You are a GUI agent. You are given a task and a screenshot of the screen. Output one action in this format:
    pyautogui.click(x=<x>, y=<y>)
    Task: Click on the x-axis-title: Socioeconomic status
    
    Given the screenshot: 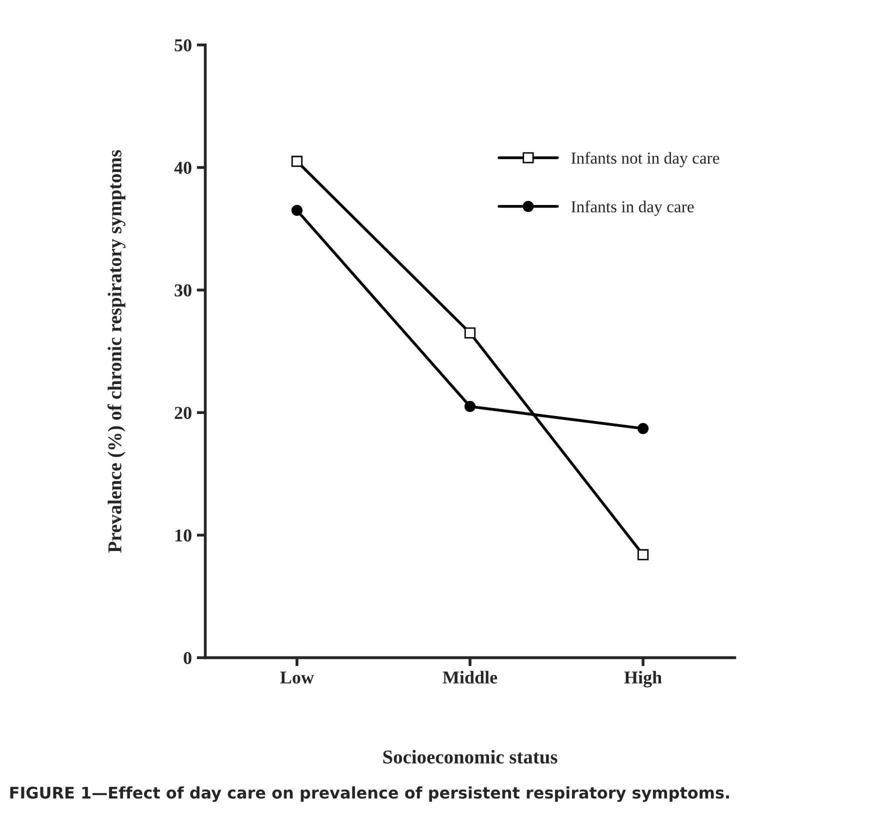 What is the action you would take?
    pyautogui.click(x=470, y=757)
    